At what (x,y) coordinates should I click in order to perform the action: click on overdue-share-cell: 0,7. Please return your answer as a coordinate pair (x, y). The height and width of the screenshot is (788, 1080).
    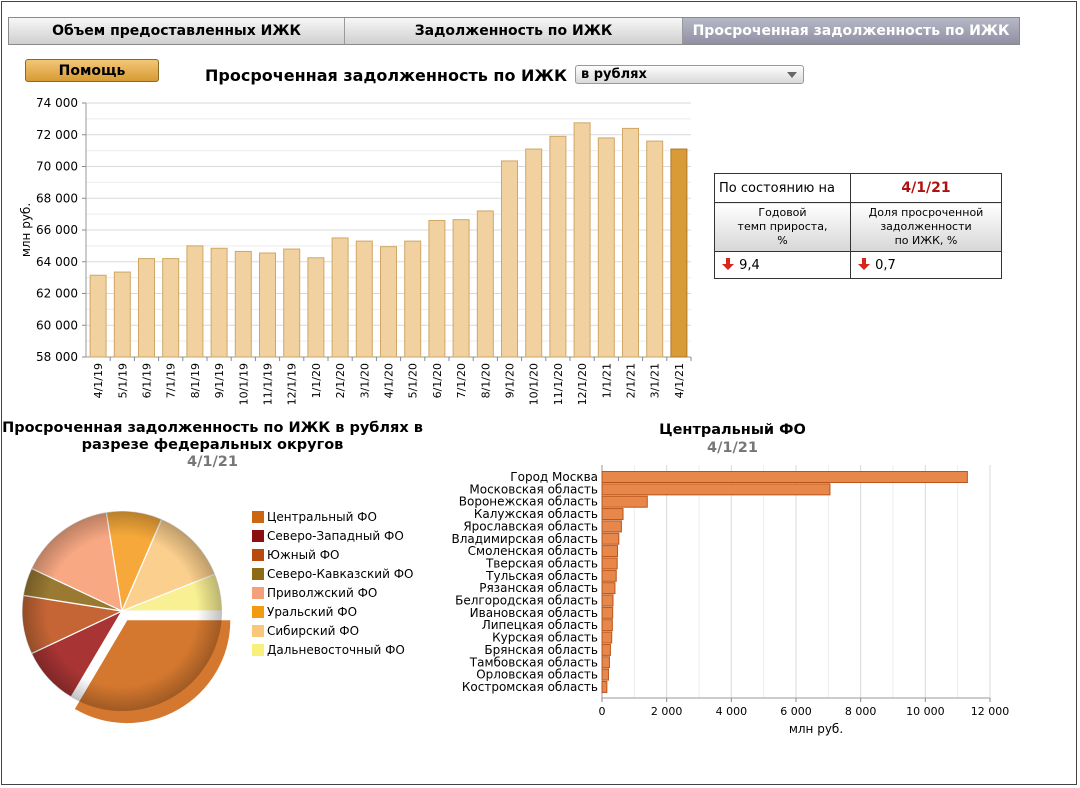
    Looking at the image, I should click on (926, 265).